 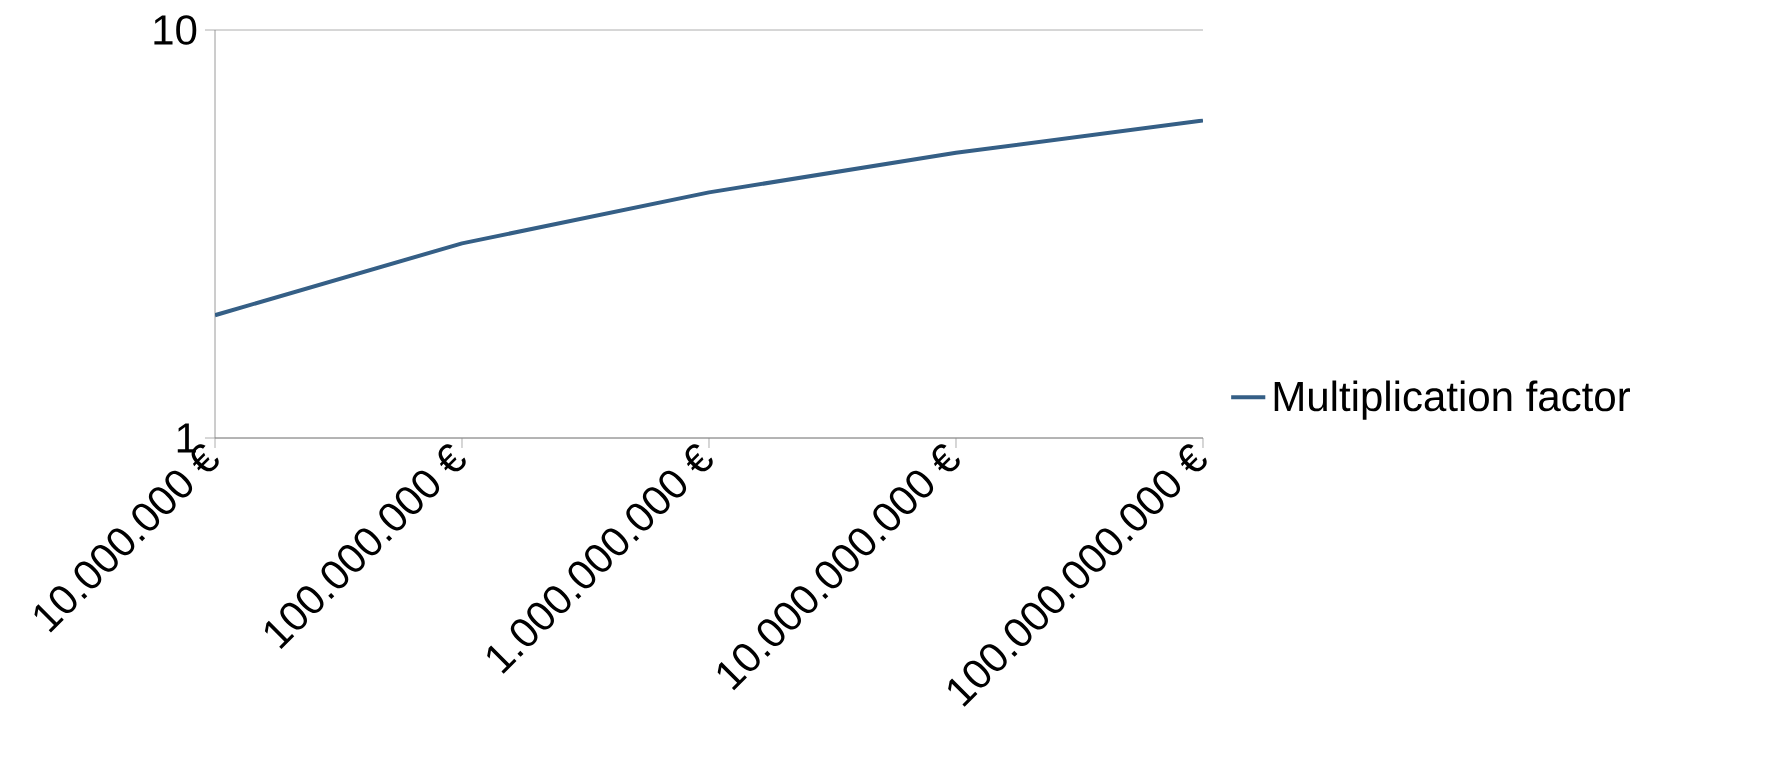 What do you see at coordinates (709, 218) in the screenshot?
I see `line-series` at bounding box center [709, 218].